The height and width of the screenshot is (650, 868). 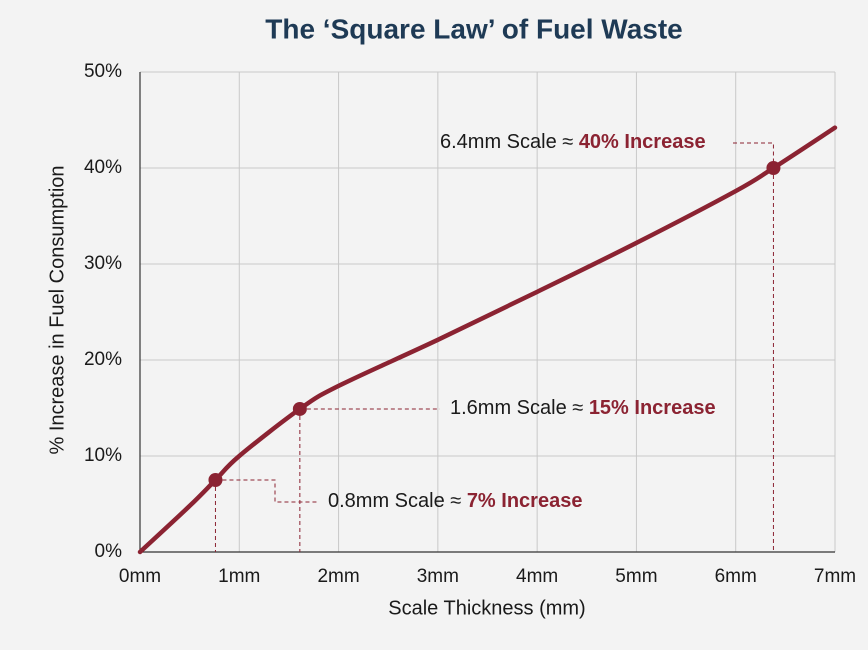 What do you see at coordinates (486, 608) in the screenshot?
I see `x-axis-label: Scale Thickness (mm)` at bounding box center [486, 608].